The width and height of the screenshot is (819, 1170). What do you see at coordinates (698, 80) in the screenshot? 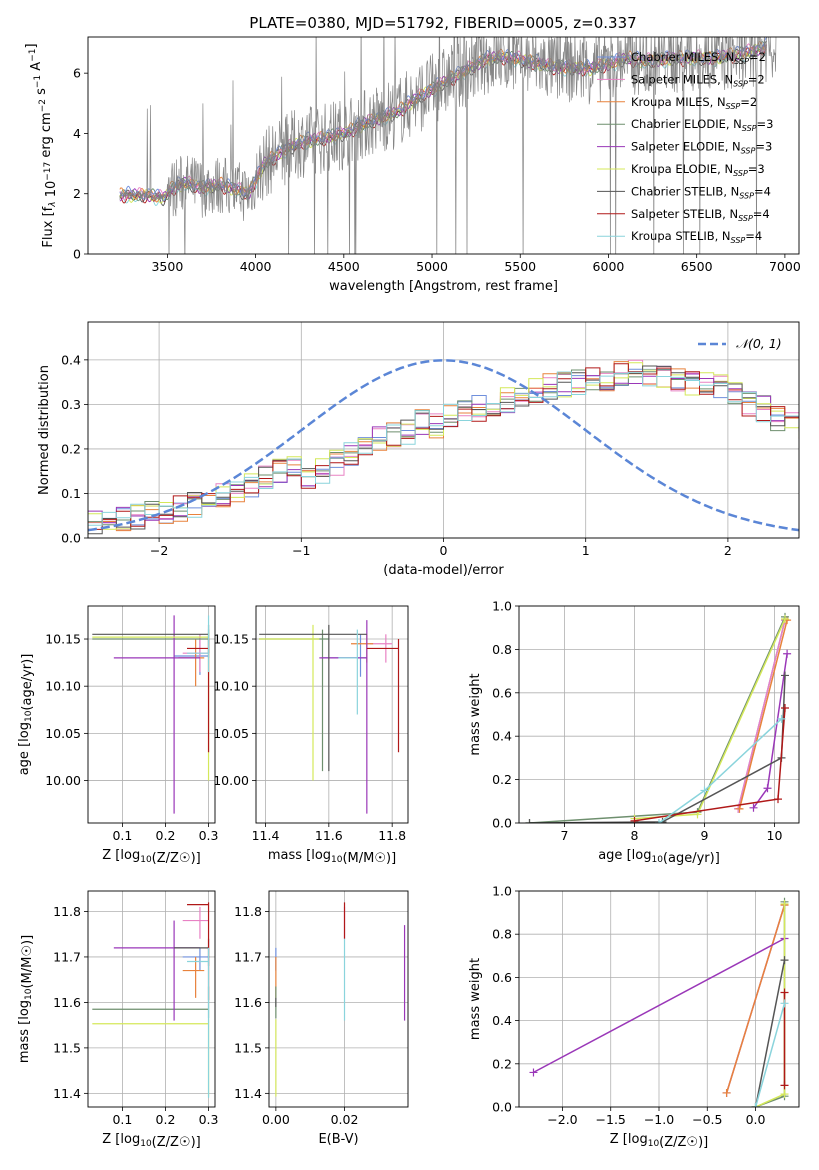
I see `legend-label-salpeter_miles: Salpeter MILES, NSSP=2` at bounding box center [698, 80].